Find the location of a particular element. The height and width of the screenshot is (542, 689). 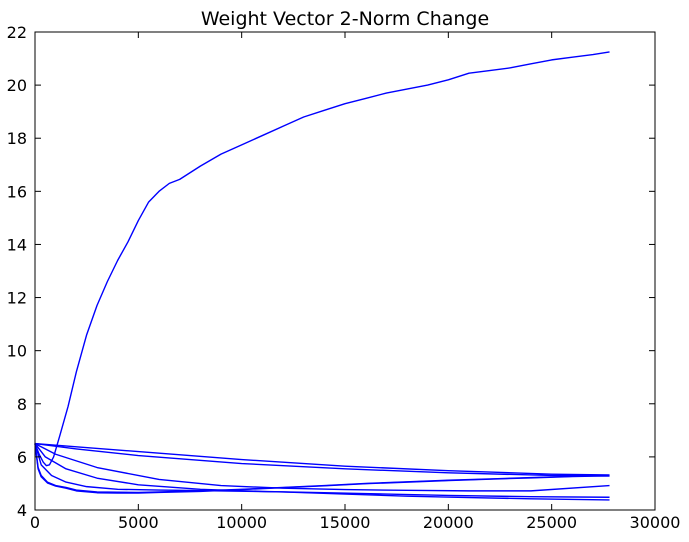

y-tick-label: 18 is located at coordinates (17, 138).